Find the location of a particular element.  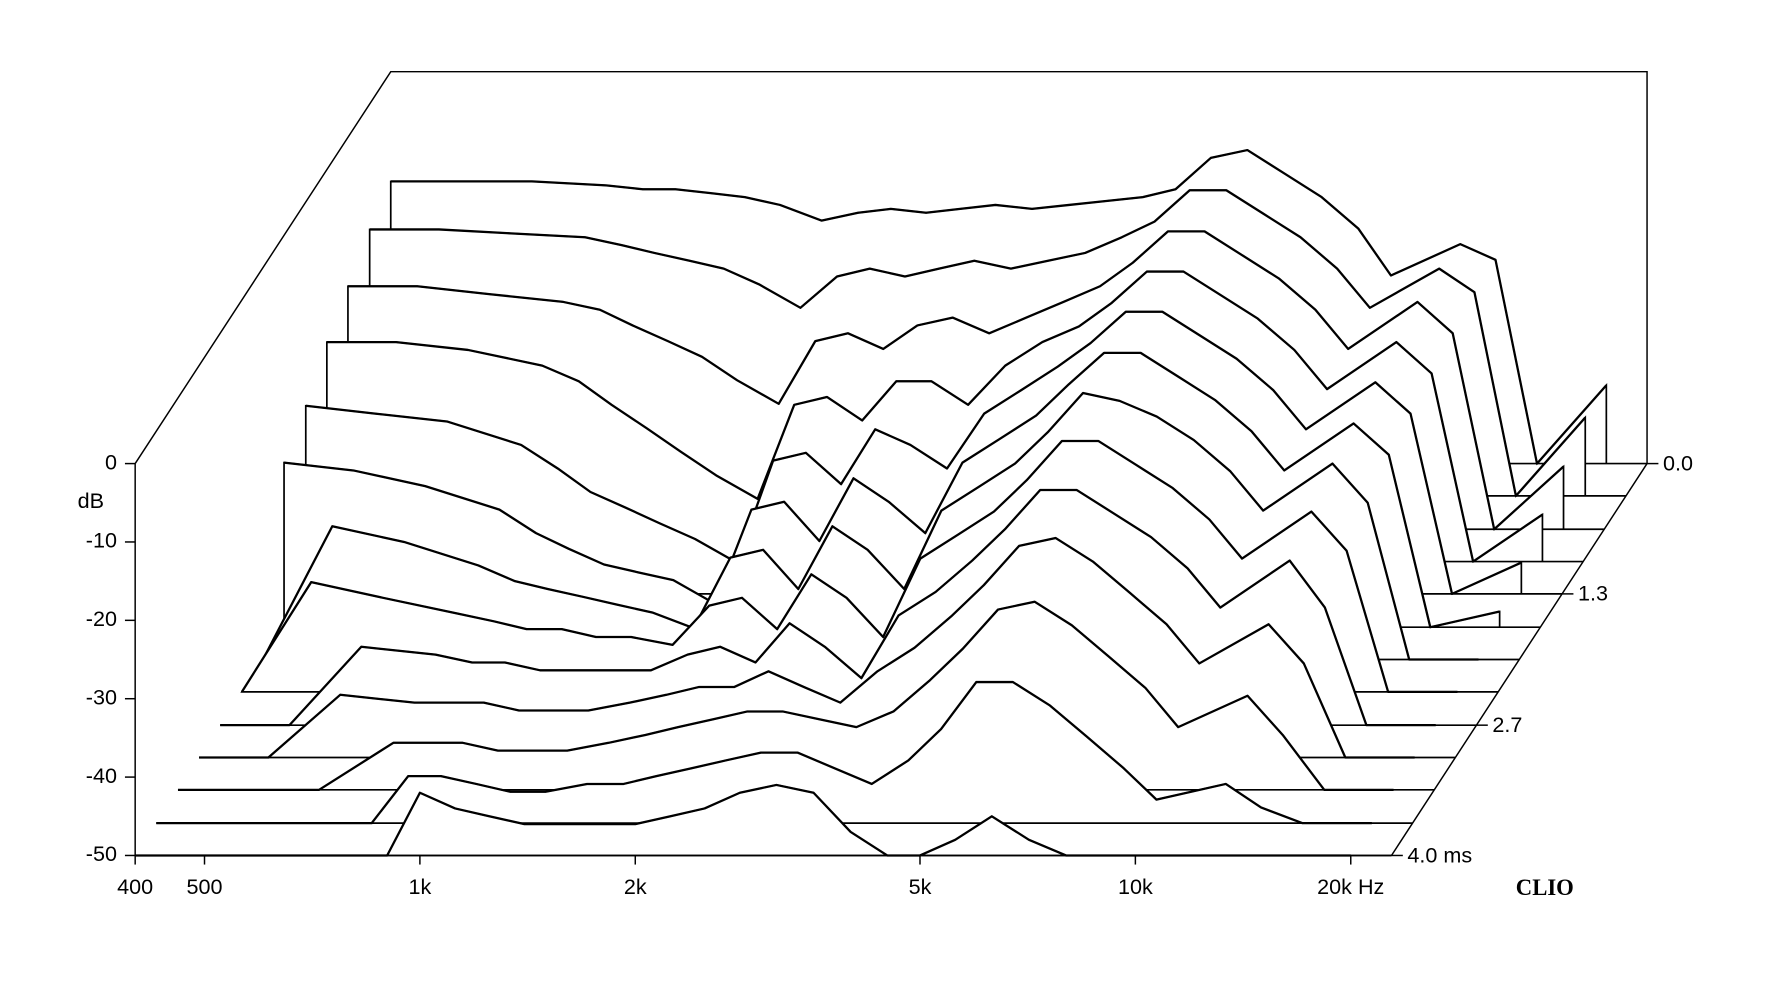

y-tick-label: -40 is located at coordinates (101, 775).